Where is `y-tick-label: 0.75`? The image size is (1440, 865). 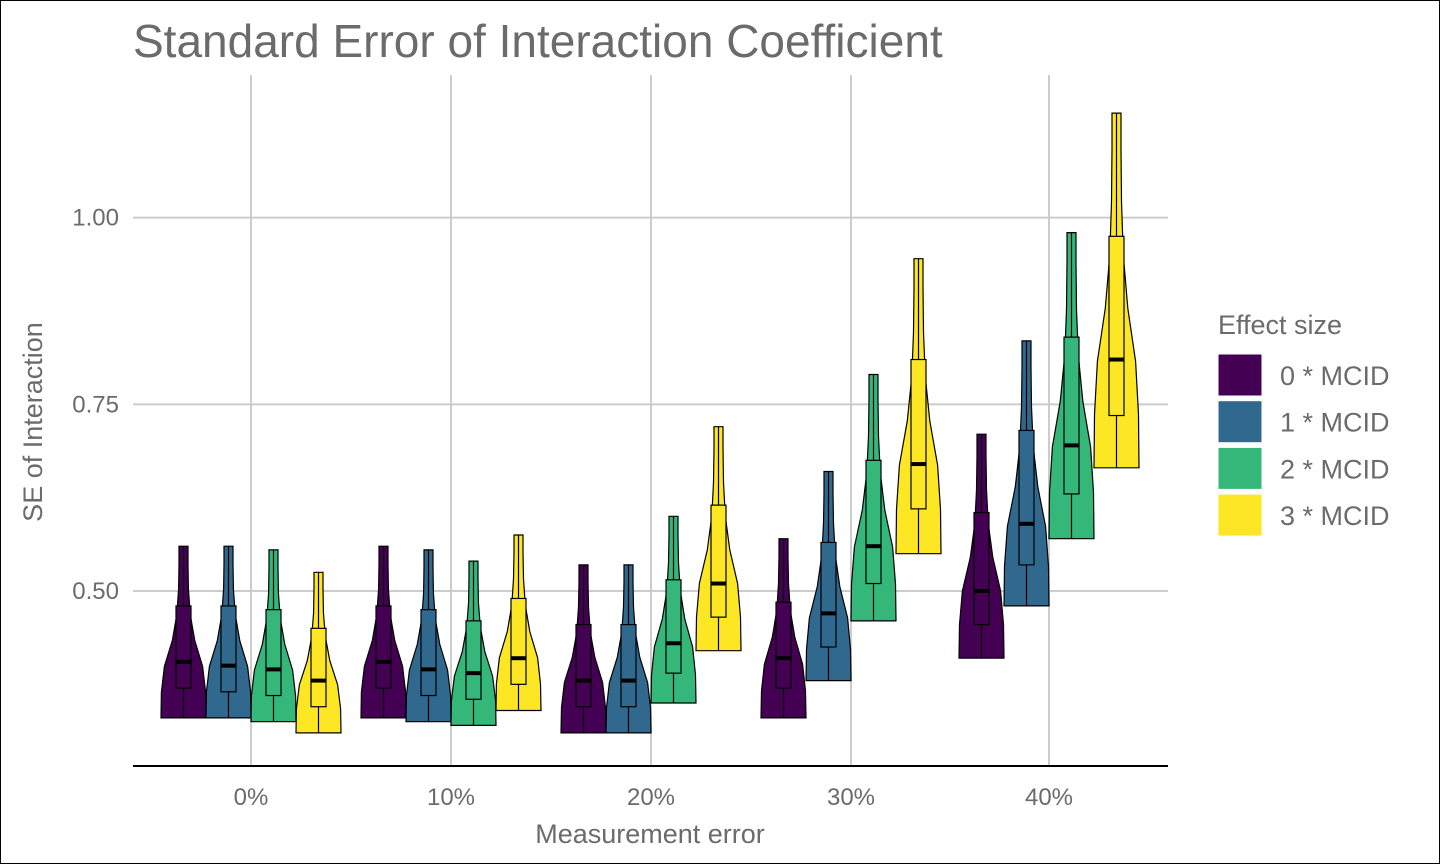
y-tick-label: 0.75 is located at coordinates (95, 404).